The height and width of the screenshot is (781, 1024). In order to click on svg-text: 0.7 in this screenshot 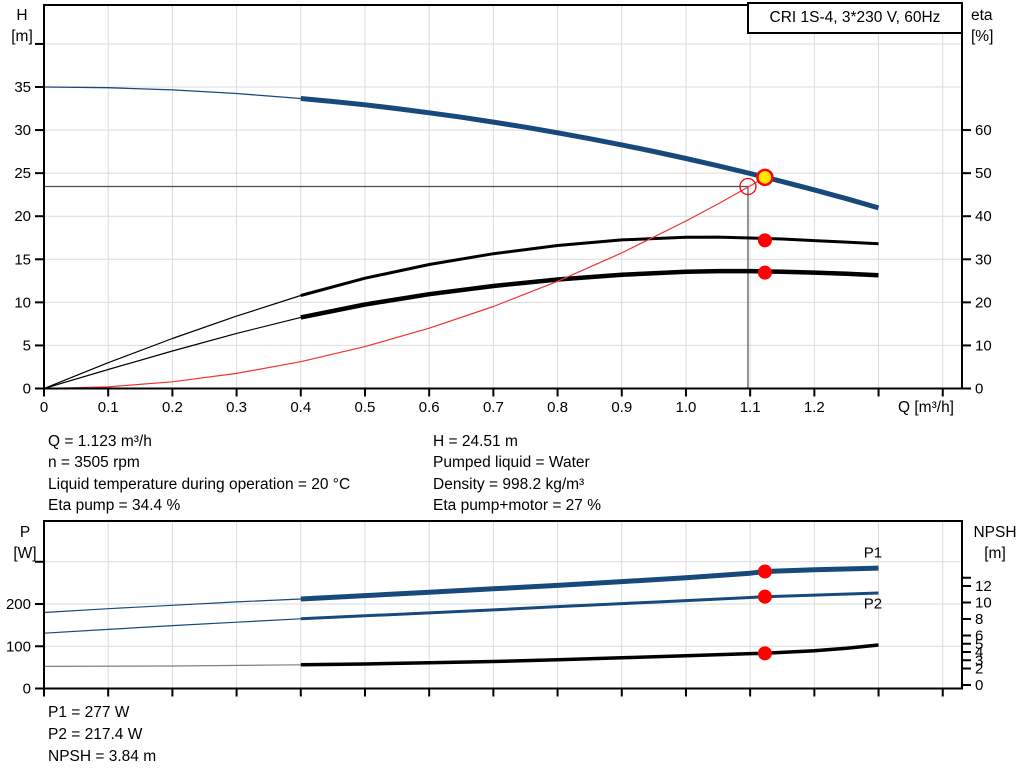, I will do `click(493, 407)`.